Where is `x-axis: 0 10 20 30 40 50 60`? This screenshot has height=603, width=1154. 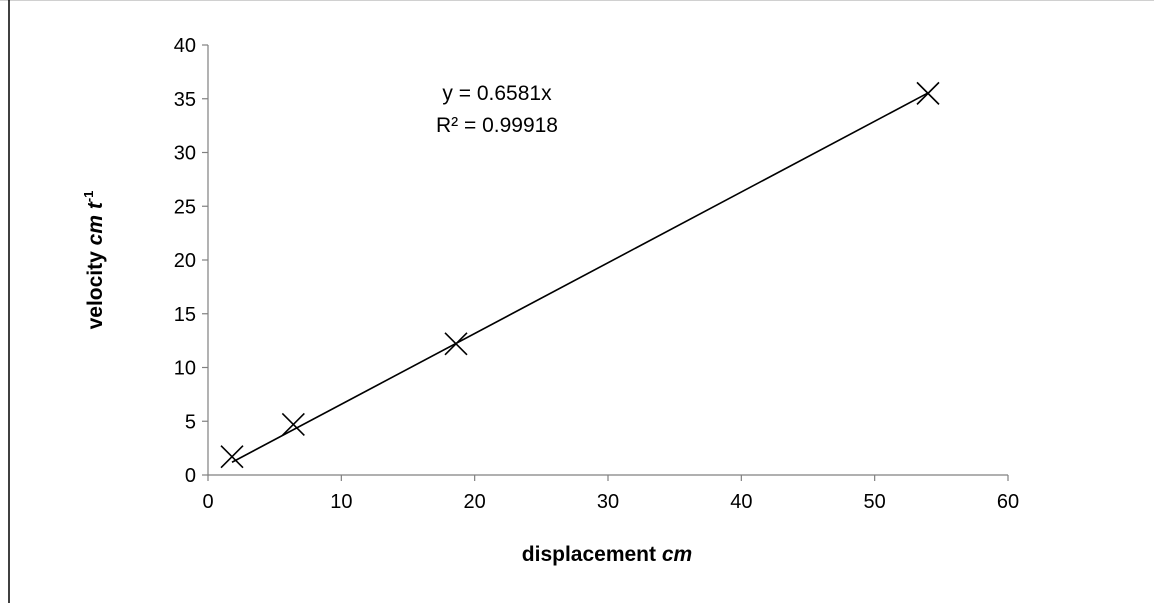
x-axis: 0 10 20 30 40 50 60 is located at coordinates (610, 493).